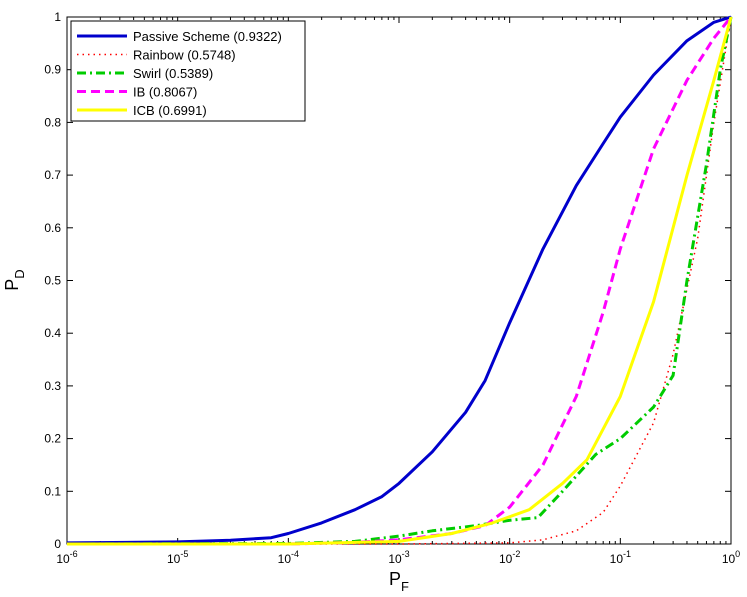 This screenshot has height=597, width=747. I want to click on y-tick-label: 0.1, so click(52, 491).